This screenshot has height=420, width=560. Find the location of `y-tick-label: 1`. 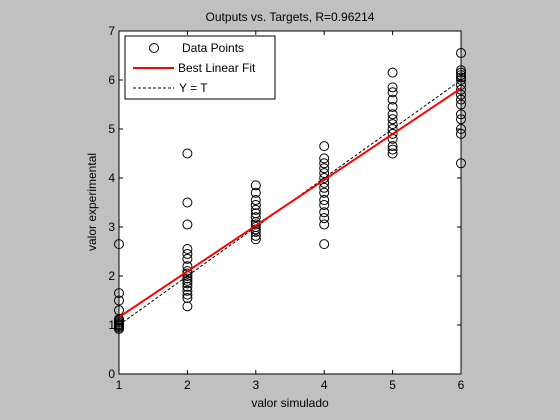

y-tick-label: 1 is located at coordinates (111, 325).